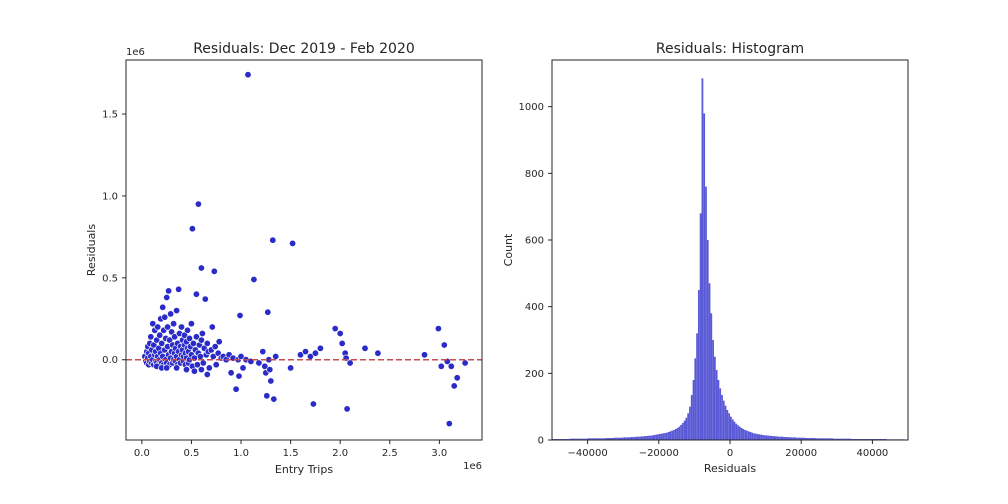  Describe the element at coordinates (534, 307) in the screenshot. I see `histogram-y-tick-label: 400` at that location.